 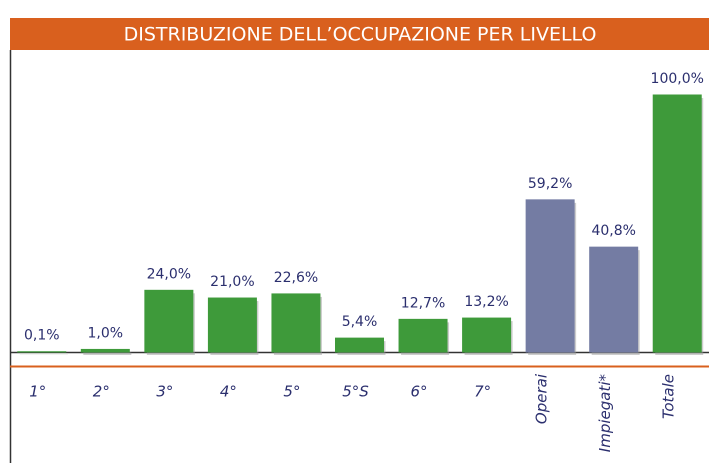 I want to click on x-tick-label: 5°, so click(x=291, y=392).